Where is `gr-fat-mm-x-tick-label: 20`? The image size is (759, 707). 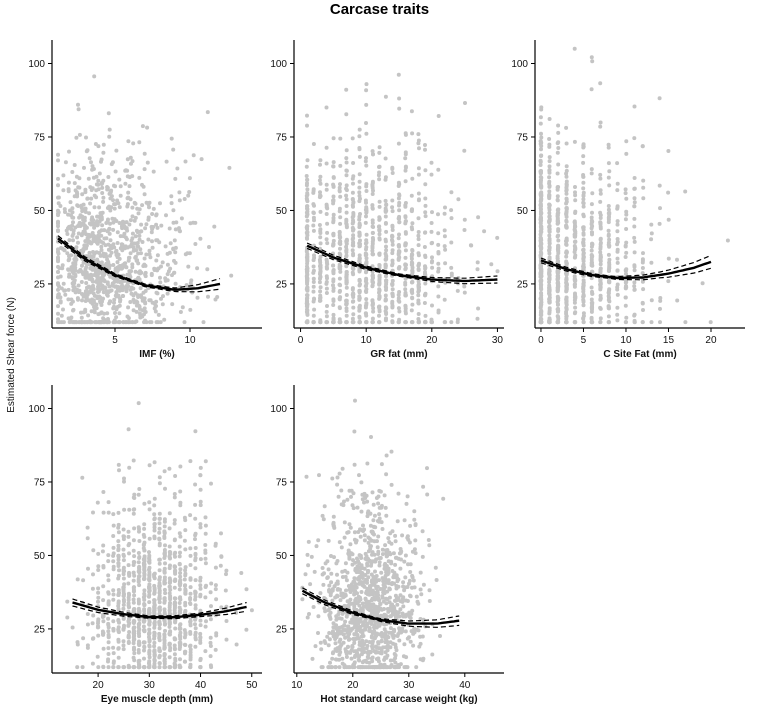 gr-fat-mm-x-tick-label: 20 is located at coordinates (432, 340).